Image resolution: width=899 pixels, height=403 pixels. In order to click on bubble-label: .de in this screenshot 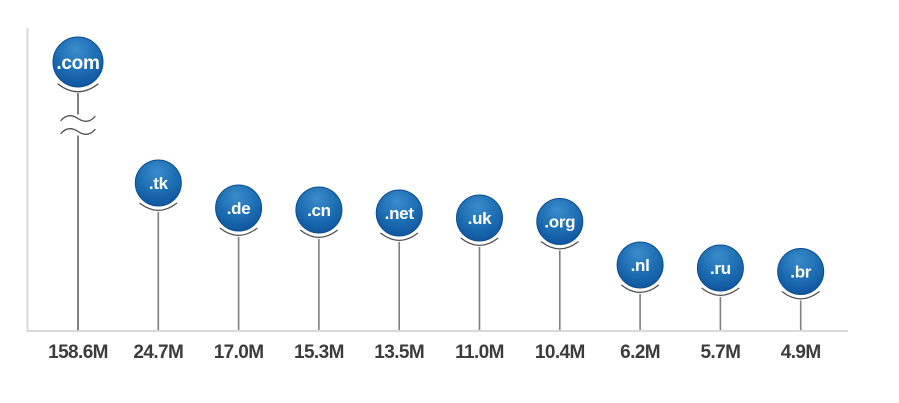, I will do `click(239, 208)`.